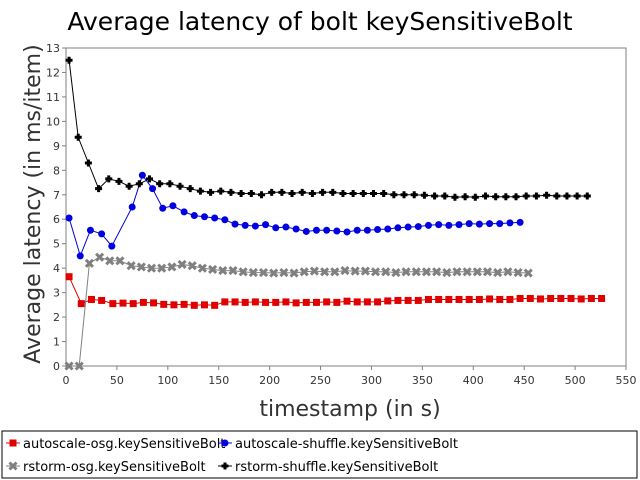 Image resolution: width=640 pixels, height=480 pixels. I want to click on y-tick-label: 6, so click(56, 219).